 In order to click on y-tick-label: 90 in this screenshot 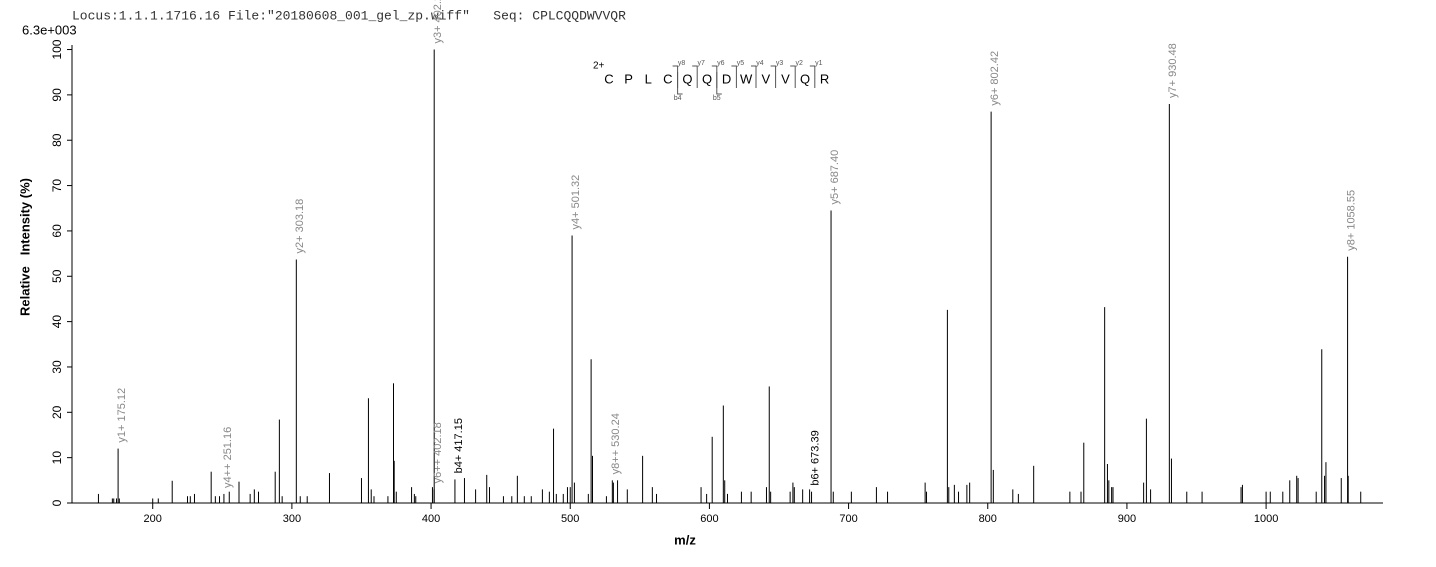, I will do `click(57, 95)`.